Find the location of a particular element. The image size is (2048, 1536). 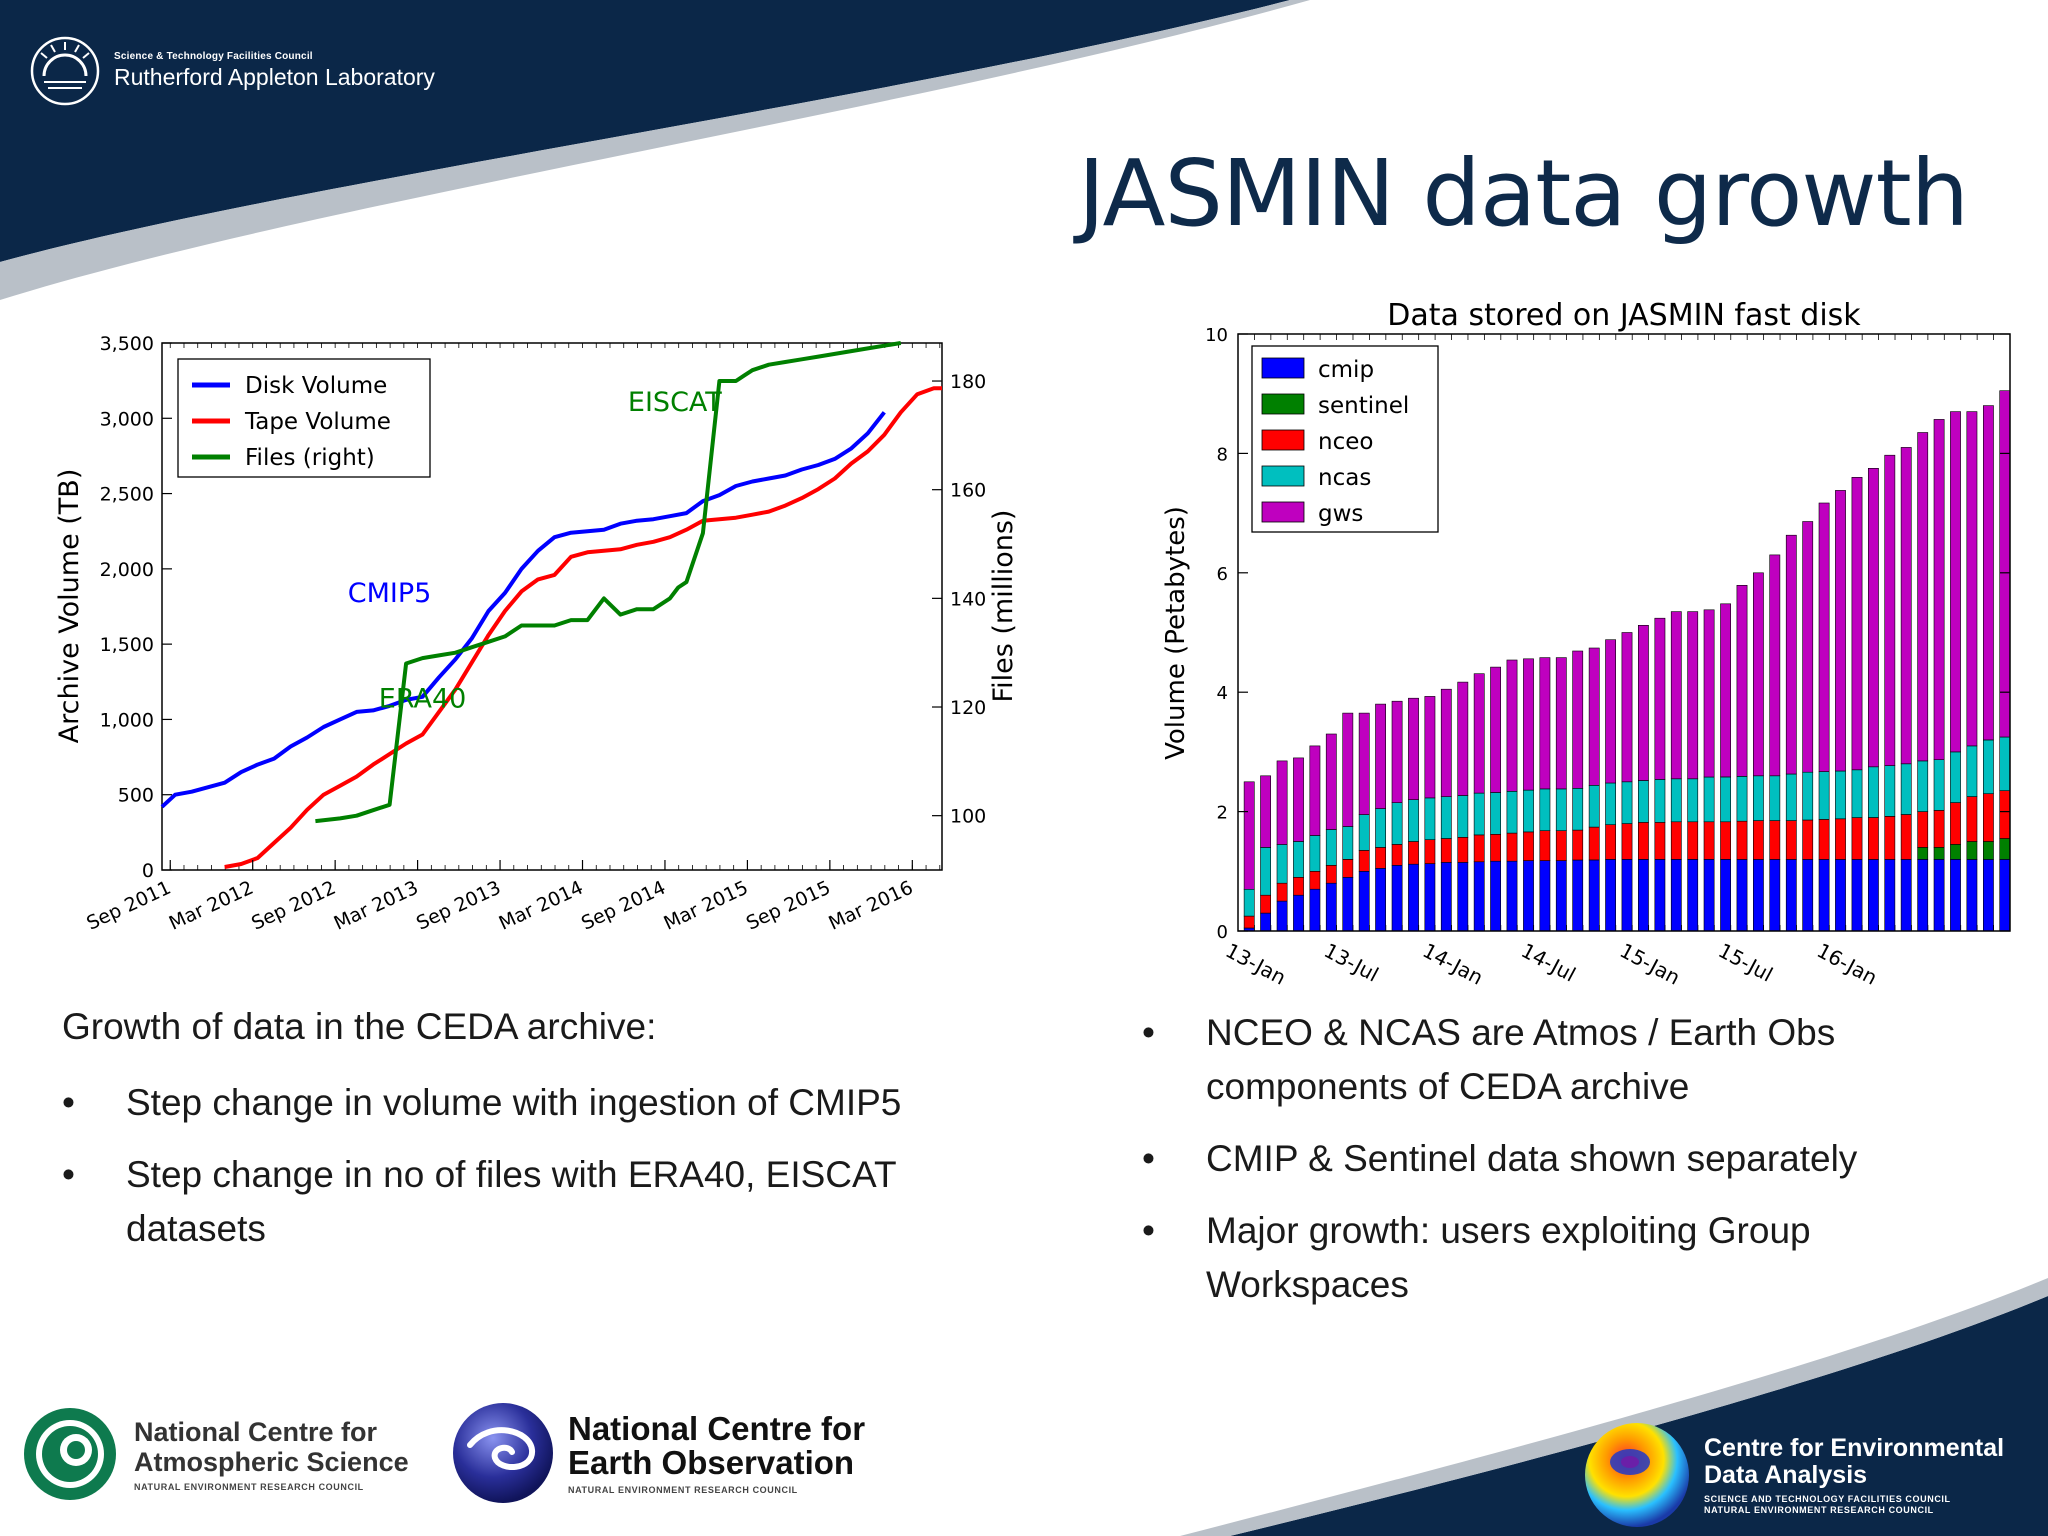

x-tick-label: 16-Jan is located at coordinates (1847, 964).